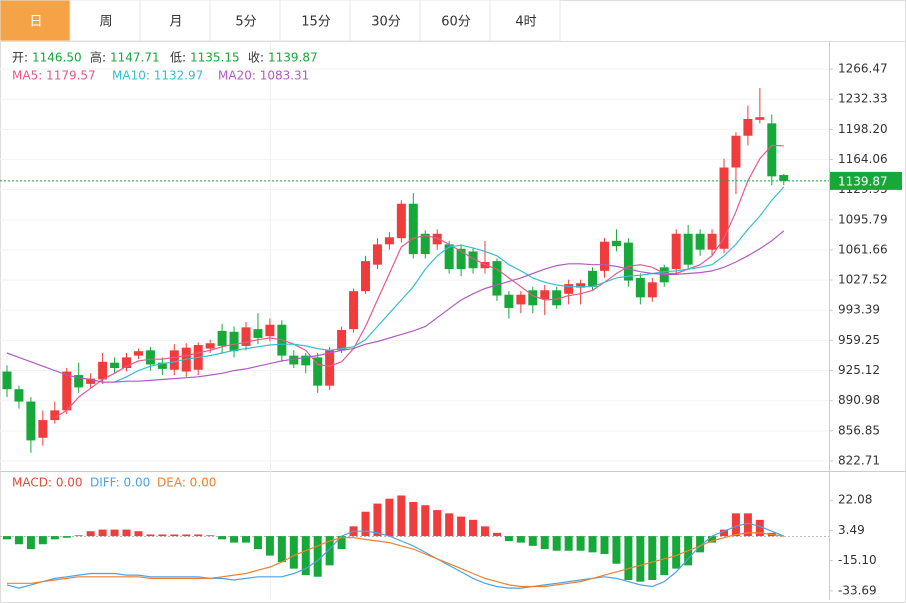 Image resolution: width=906 pixels, height=603 pixels. I want to click on y-tick-label: 1095.79, so click(863, 219).